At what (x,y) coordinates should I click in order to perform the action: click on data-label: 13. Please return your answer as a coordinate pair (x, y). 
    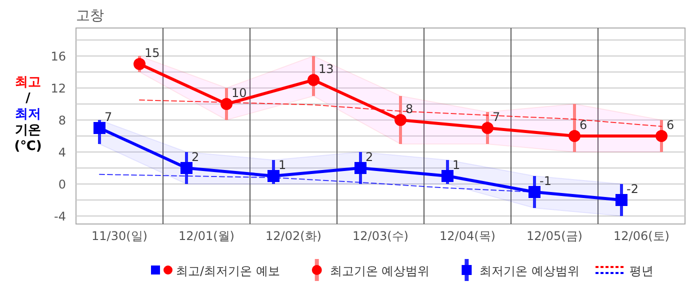
    Looking at the image, I should click on (326, 69).